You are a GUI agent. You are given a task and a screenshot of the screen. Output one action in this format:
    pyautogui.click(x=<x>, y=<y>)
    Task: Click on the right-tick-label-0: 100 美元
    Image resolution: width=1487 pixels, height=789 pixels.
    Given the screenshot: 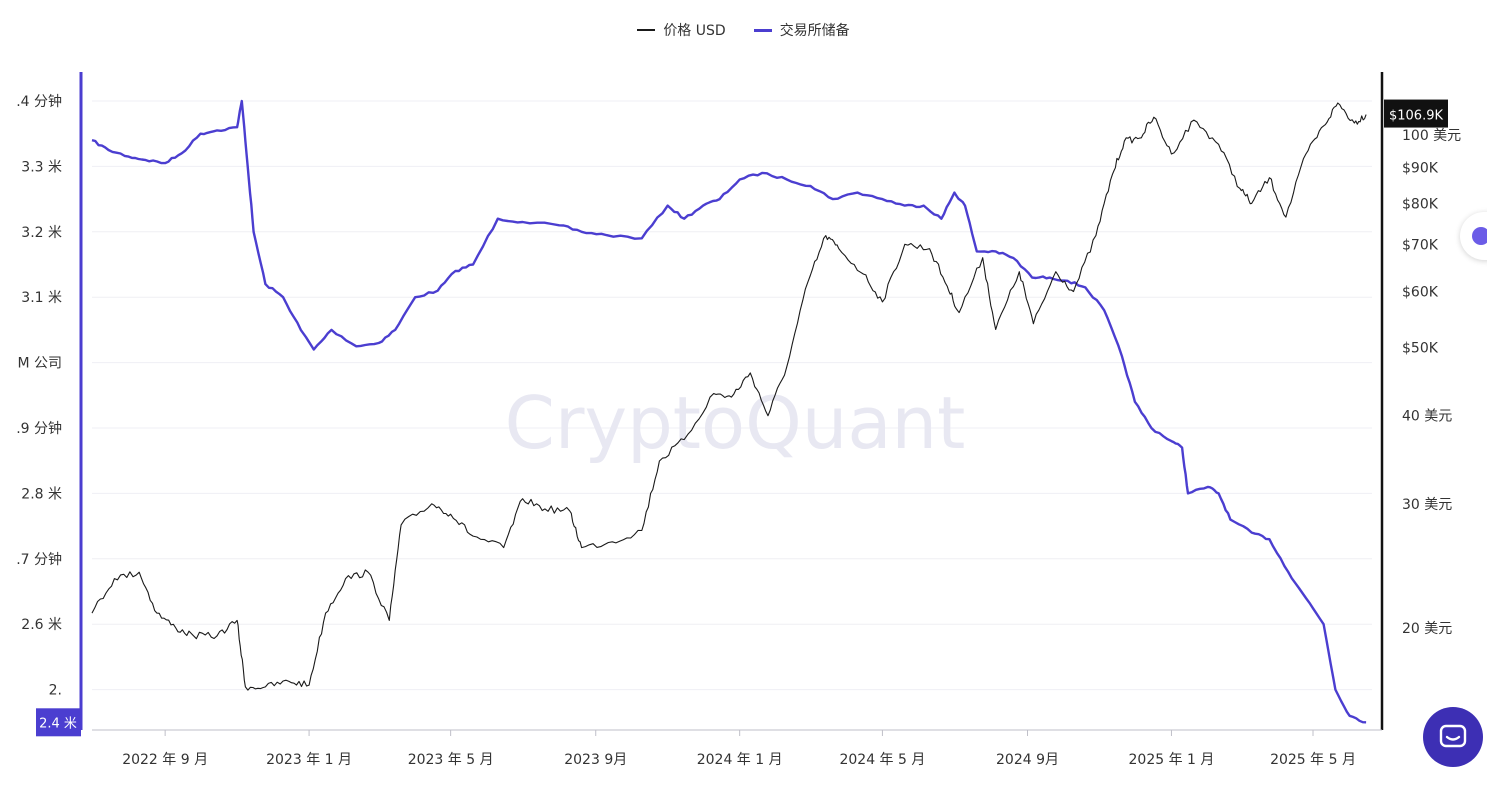 What is the action you would take?
    pyautogui.click(x=1431, y=136)
    